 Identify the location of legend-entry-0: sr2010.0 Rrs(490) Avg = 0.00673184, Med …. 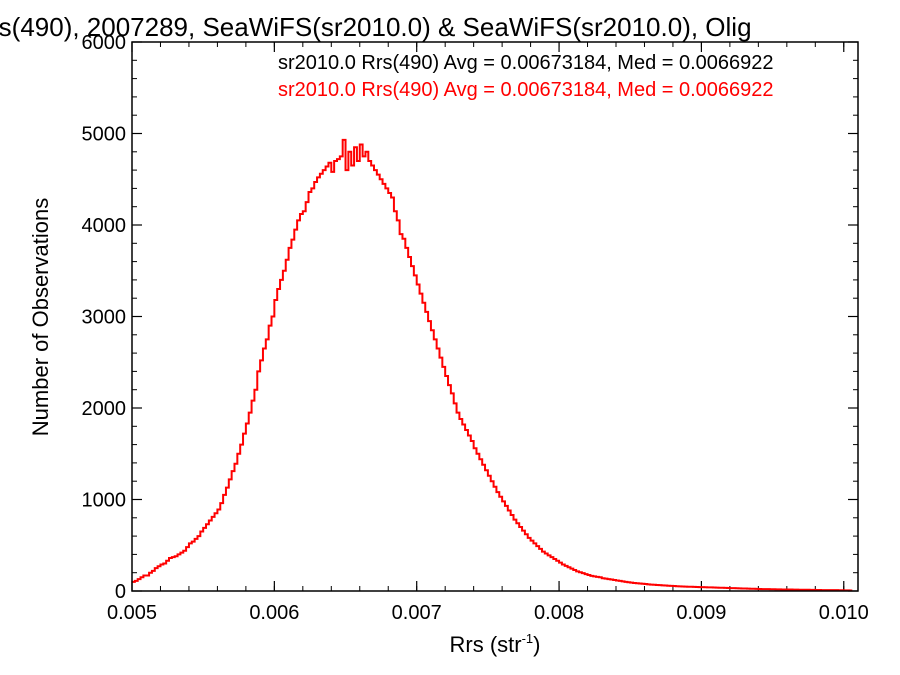
(526, 63).